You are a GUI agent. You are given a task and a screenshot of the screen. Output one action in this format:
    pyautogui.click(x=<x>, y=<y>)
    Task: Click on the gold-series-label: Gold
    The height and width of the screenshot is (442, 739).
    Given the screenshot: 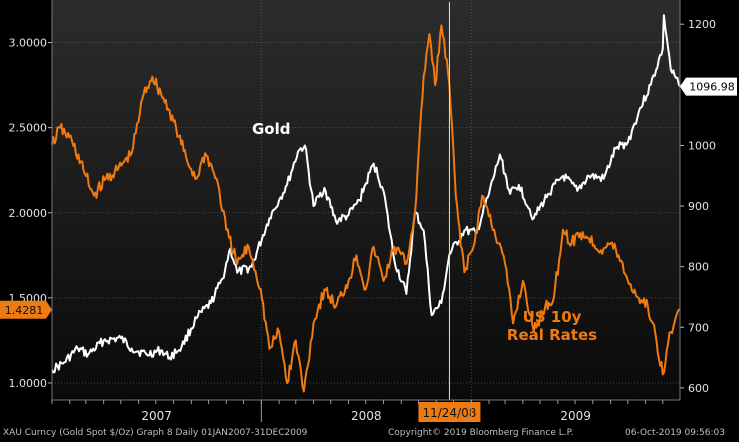 What is the action you would take?
    pyautogui.click(x=271, y=129)
    